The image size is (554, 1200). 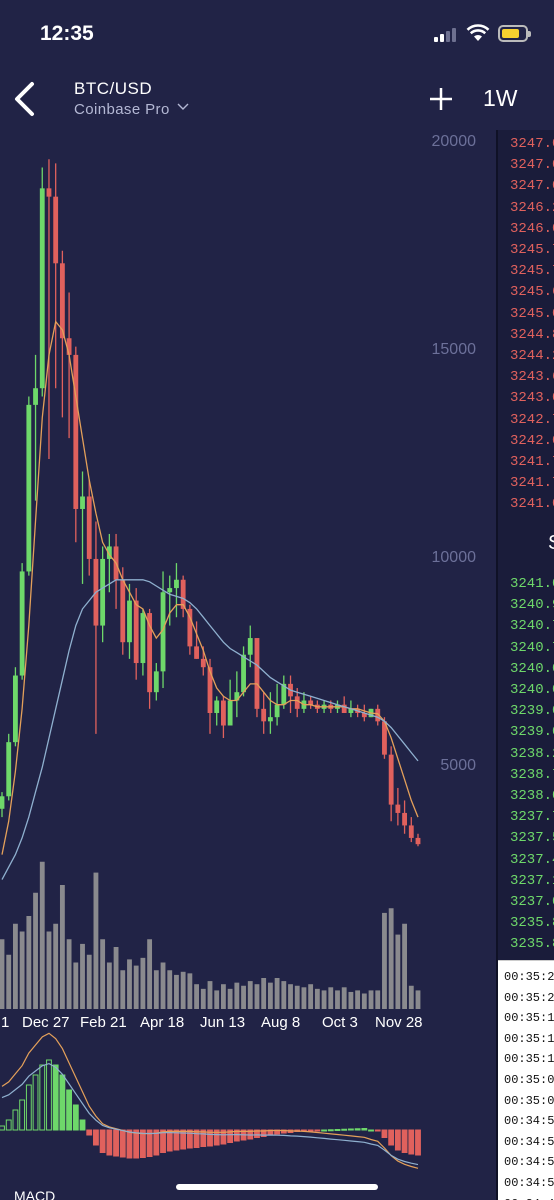 What do you see at coordinates (478, 32) in the screenshot?
I see `wifi-icon` at bounding box center [478, 32].